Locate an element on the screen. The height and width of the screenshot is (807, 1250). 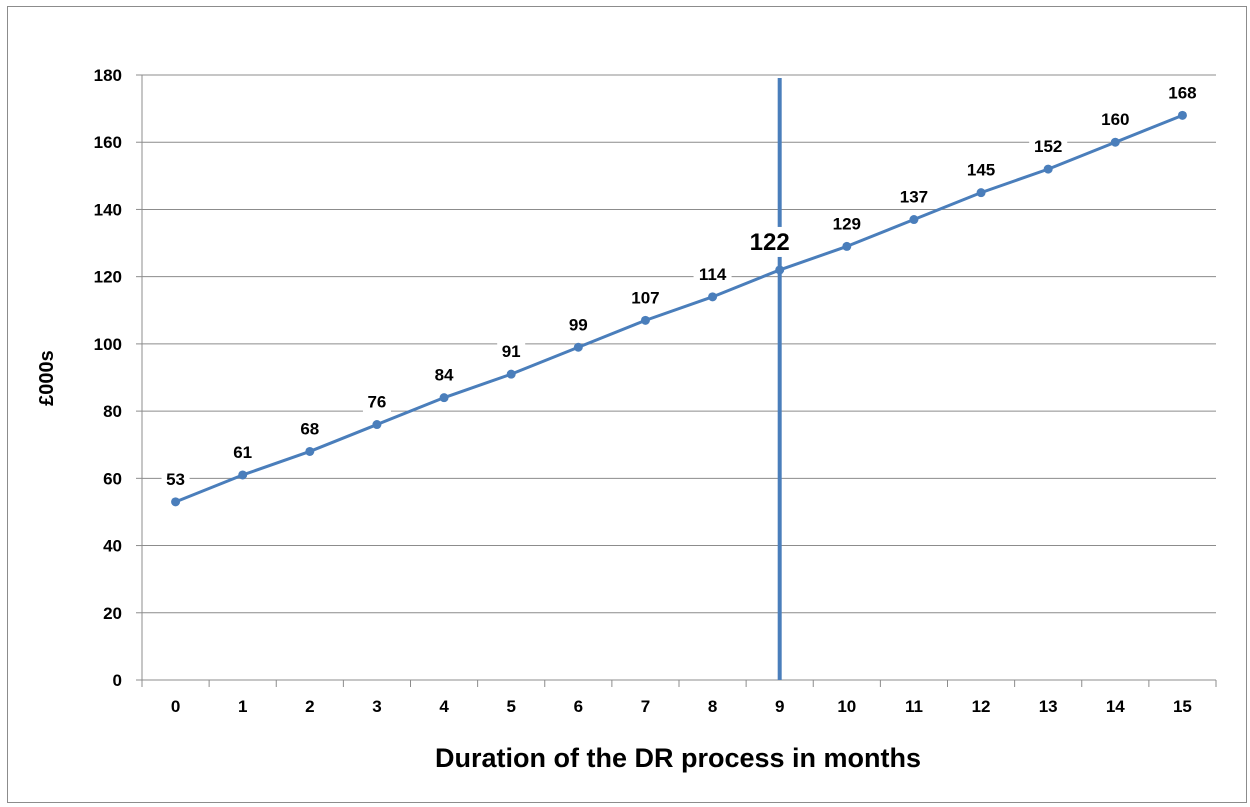
x-tick-label: 2 is located at coordinates (309, 706).